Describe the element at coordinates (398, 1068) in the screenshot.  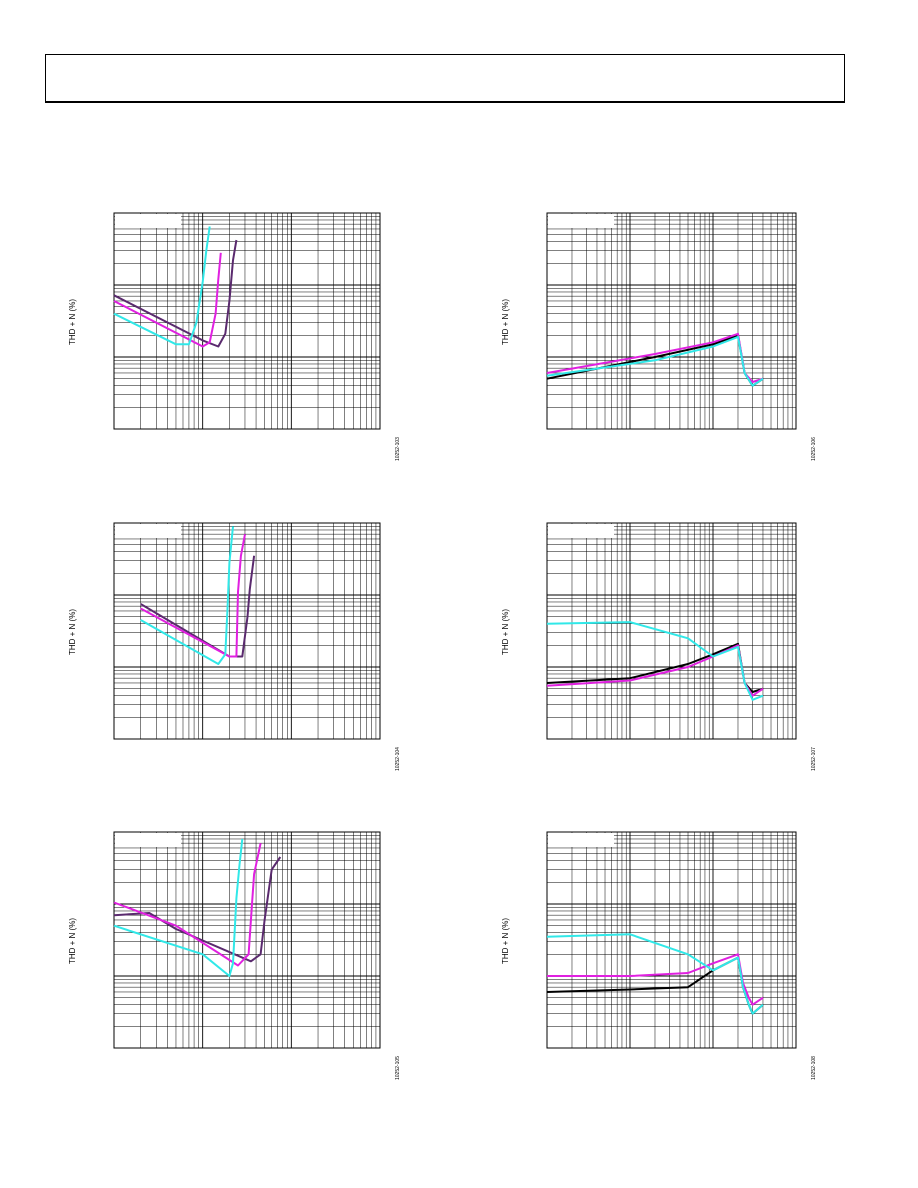
I see `figure-id: 10252-105` at that location.